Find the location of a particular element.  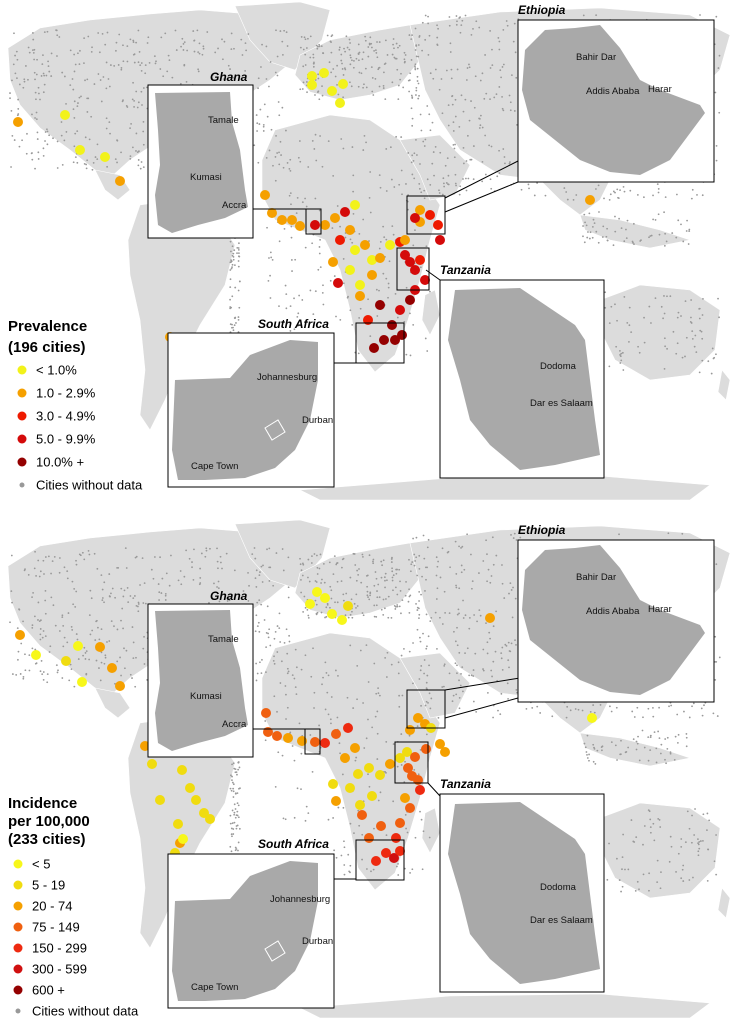

ghana-city-label: Kumasi is located at coordinates (206, 696).